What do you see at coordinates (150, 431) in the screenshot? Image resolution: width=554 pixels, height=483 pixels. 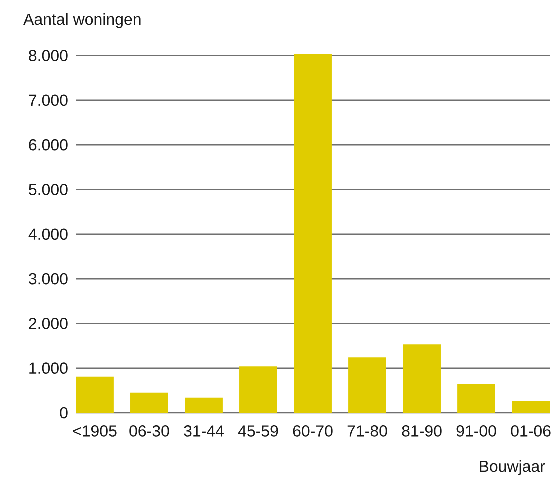 I see `x-tick-label: 06-30` at bounding box center [150, 431].